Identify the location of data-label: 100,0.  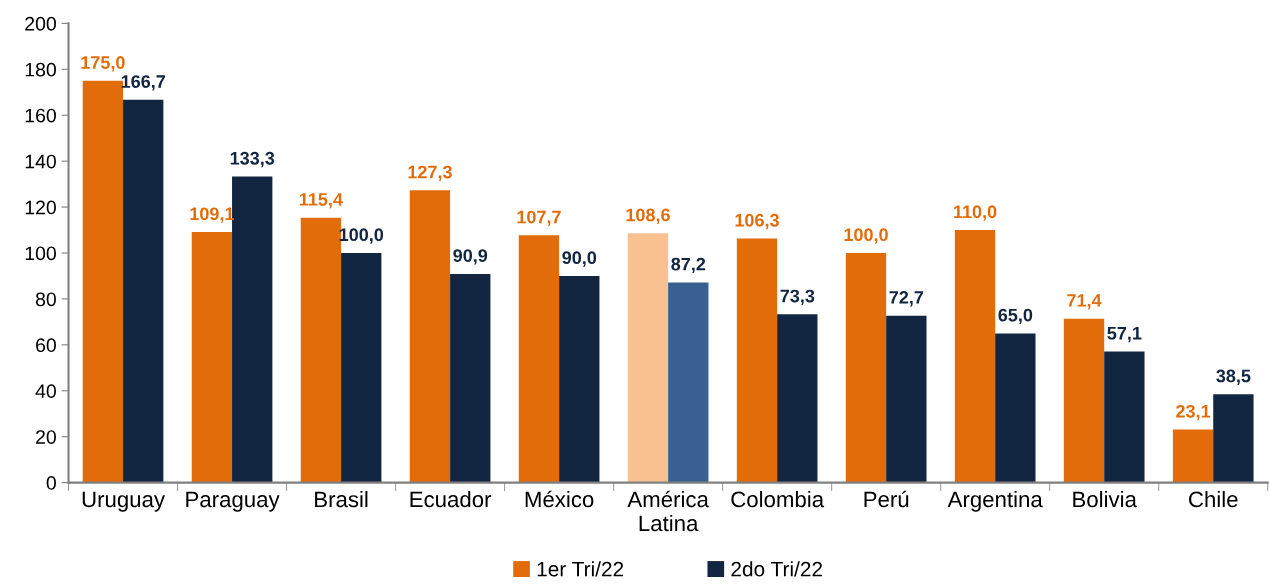
(866, 236).